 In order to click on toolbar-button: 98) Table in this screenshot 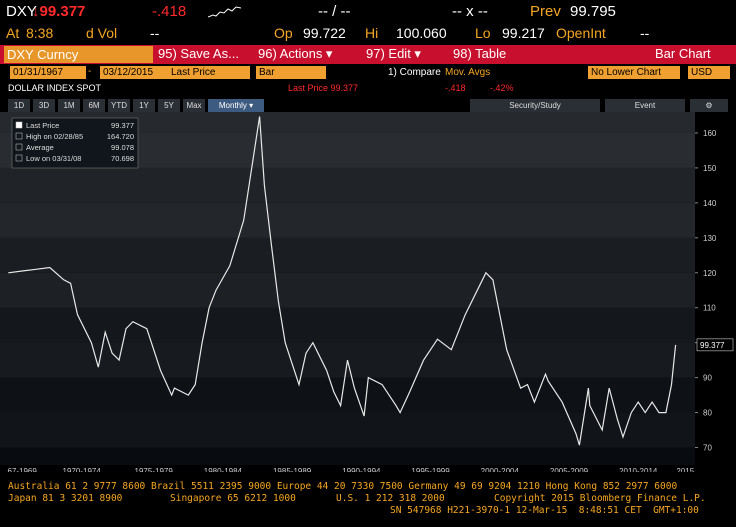, I will do `click(480, 53)`.